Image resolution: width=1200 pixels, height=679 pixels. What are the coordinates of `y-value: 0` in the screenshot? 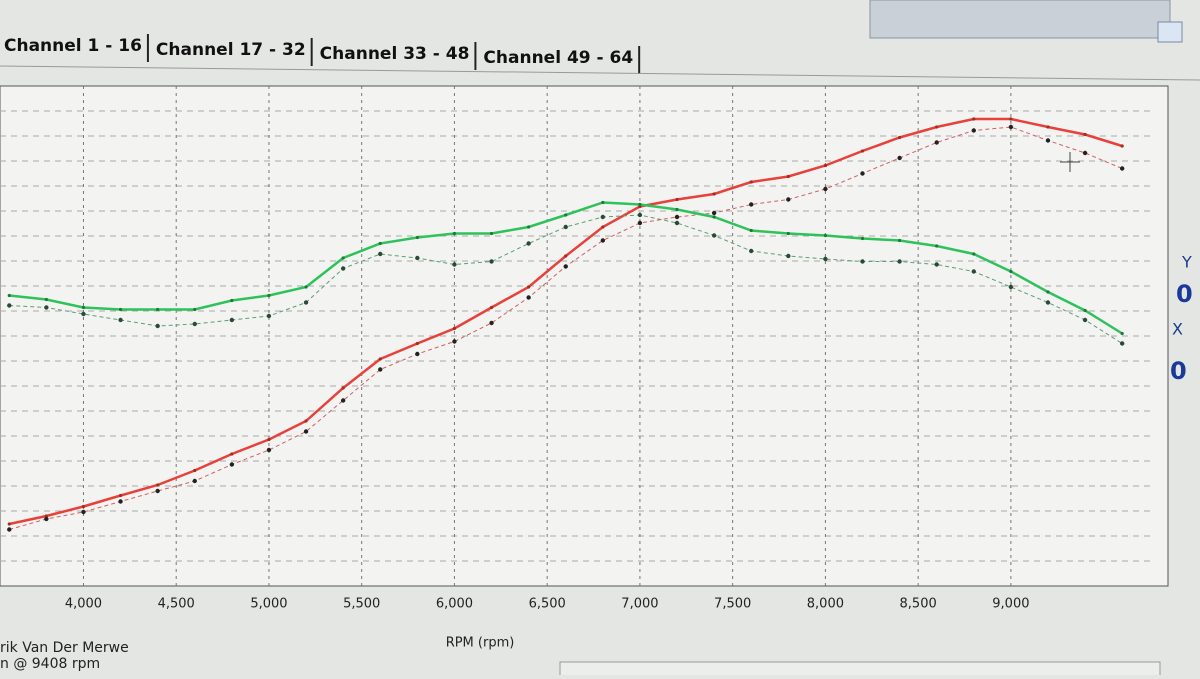 It's located at (1184, 294).